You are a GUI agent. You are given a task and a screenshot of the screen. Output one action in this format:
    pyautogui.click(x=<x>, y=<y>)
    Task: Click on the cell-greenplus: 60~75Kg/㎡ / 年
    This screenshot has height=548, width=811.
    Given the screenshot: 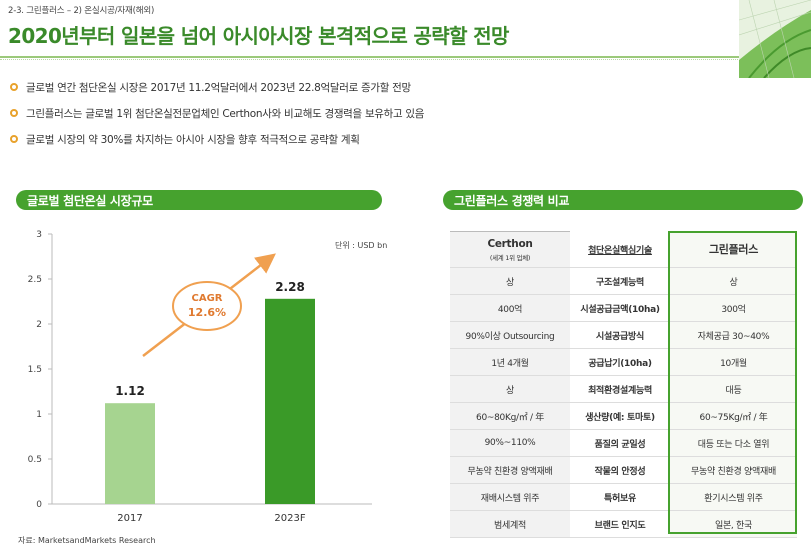 What is the action you would take?
    pyautogui.click(x=733, y=416)
    